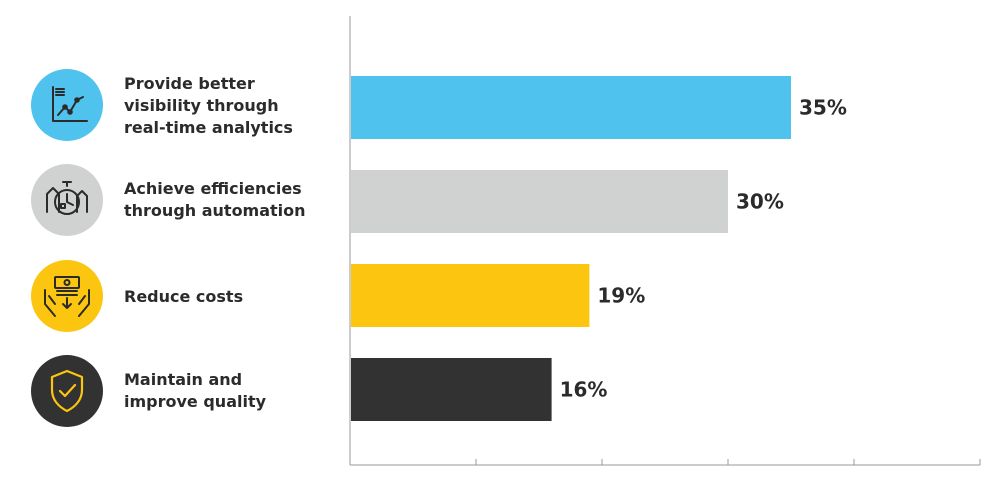 The height and width of the screenshot is (497, 994). I want to click on clock-gear-icon, so click(67, 200).